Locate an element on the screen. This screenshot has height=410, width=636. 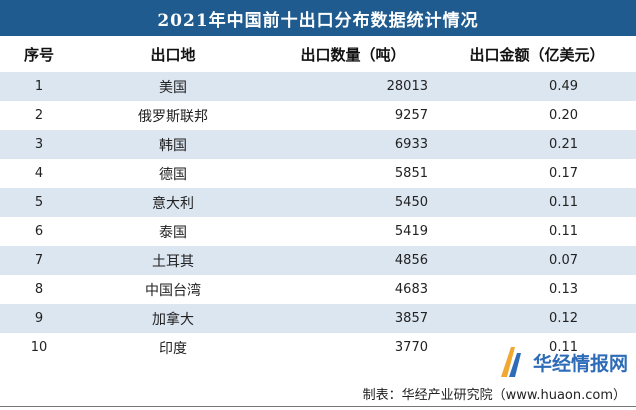
brand-logo-icon is located at coordinates (510, 362).